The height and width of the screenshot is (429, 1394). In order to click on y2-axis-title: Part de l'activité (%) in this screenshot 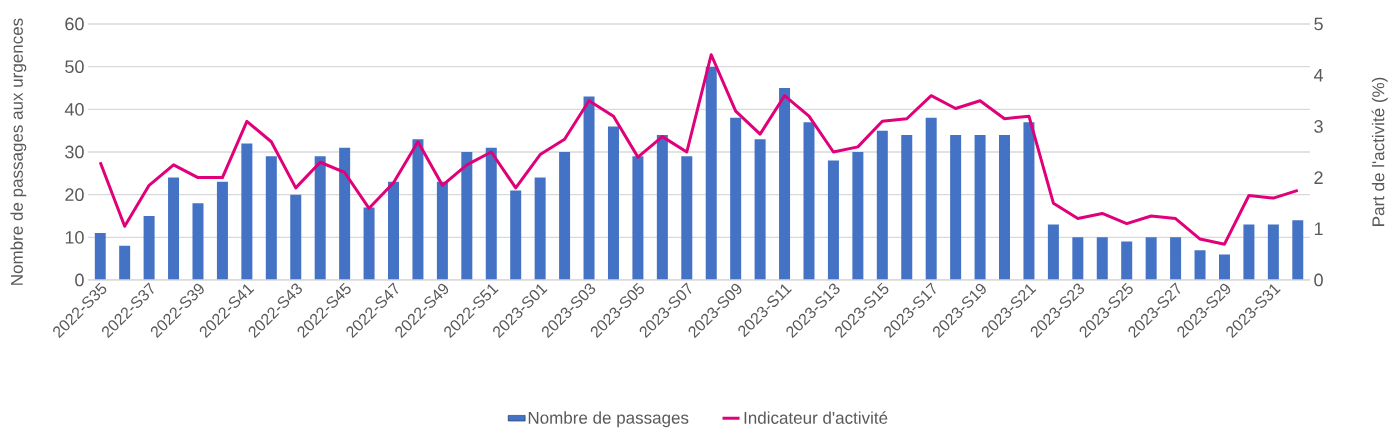, I will do `click(1379, 151)`.